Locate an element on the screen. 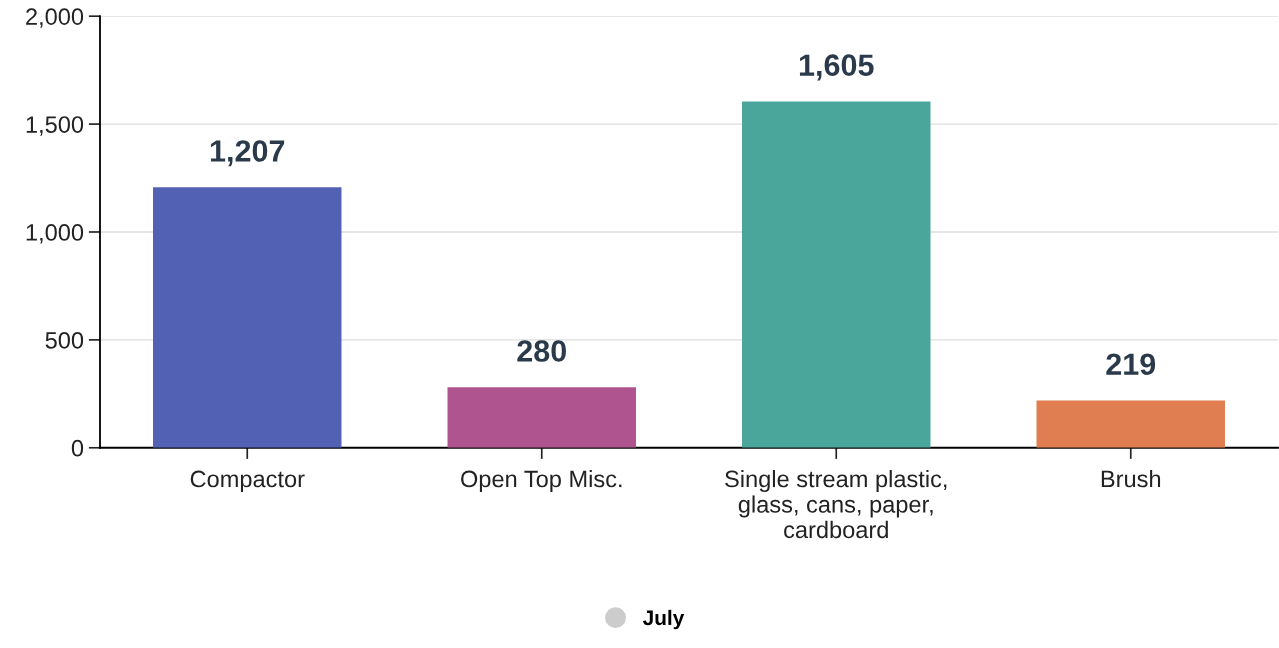 The width and height of the screenshot is (1279, 648). y-tick-label: 0 is located at coordinates (77, 448).